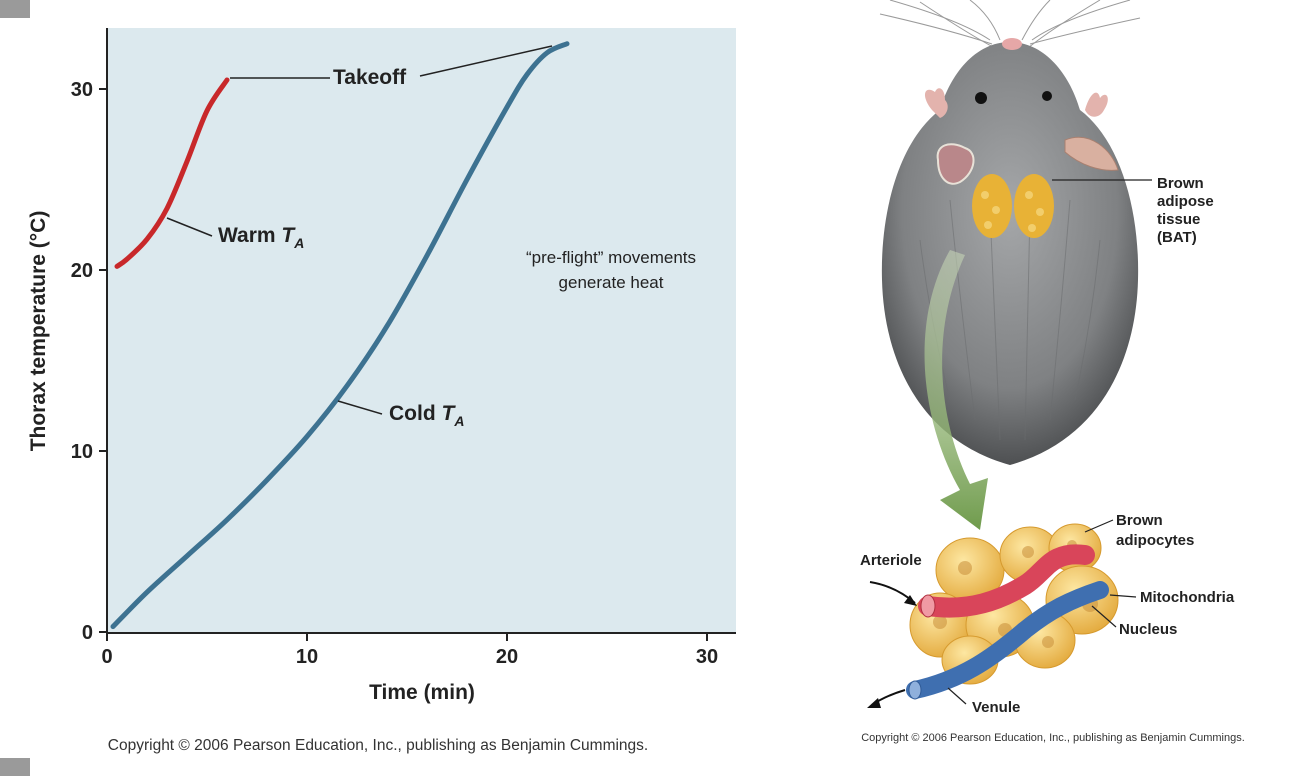  What do you see at coordinates (360, 407) in the screenshot?
I see `cold-label-leader` at bounding box center [360, 407].